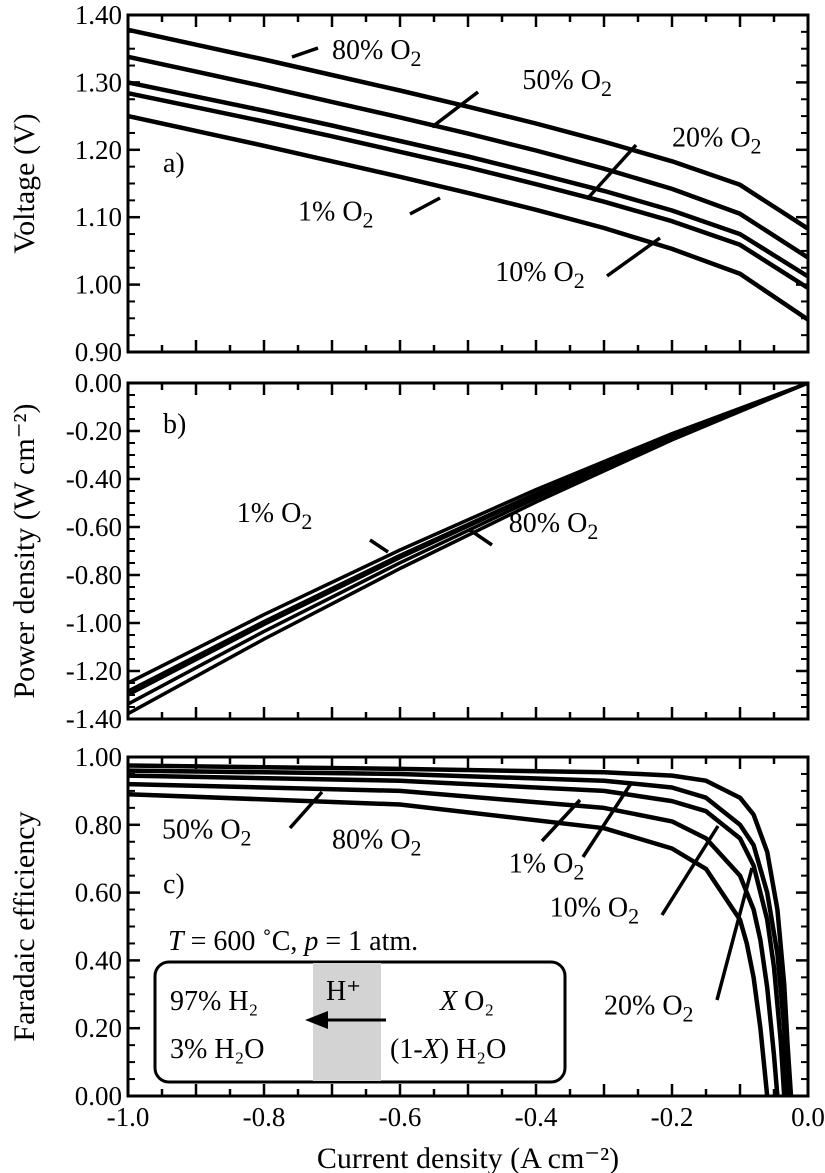 The image size is (825, 1173). I want to click on y-tick-label: 1.40, so click(98, 15).